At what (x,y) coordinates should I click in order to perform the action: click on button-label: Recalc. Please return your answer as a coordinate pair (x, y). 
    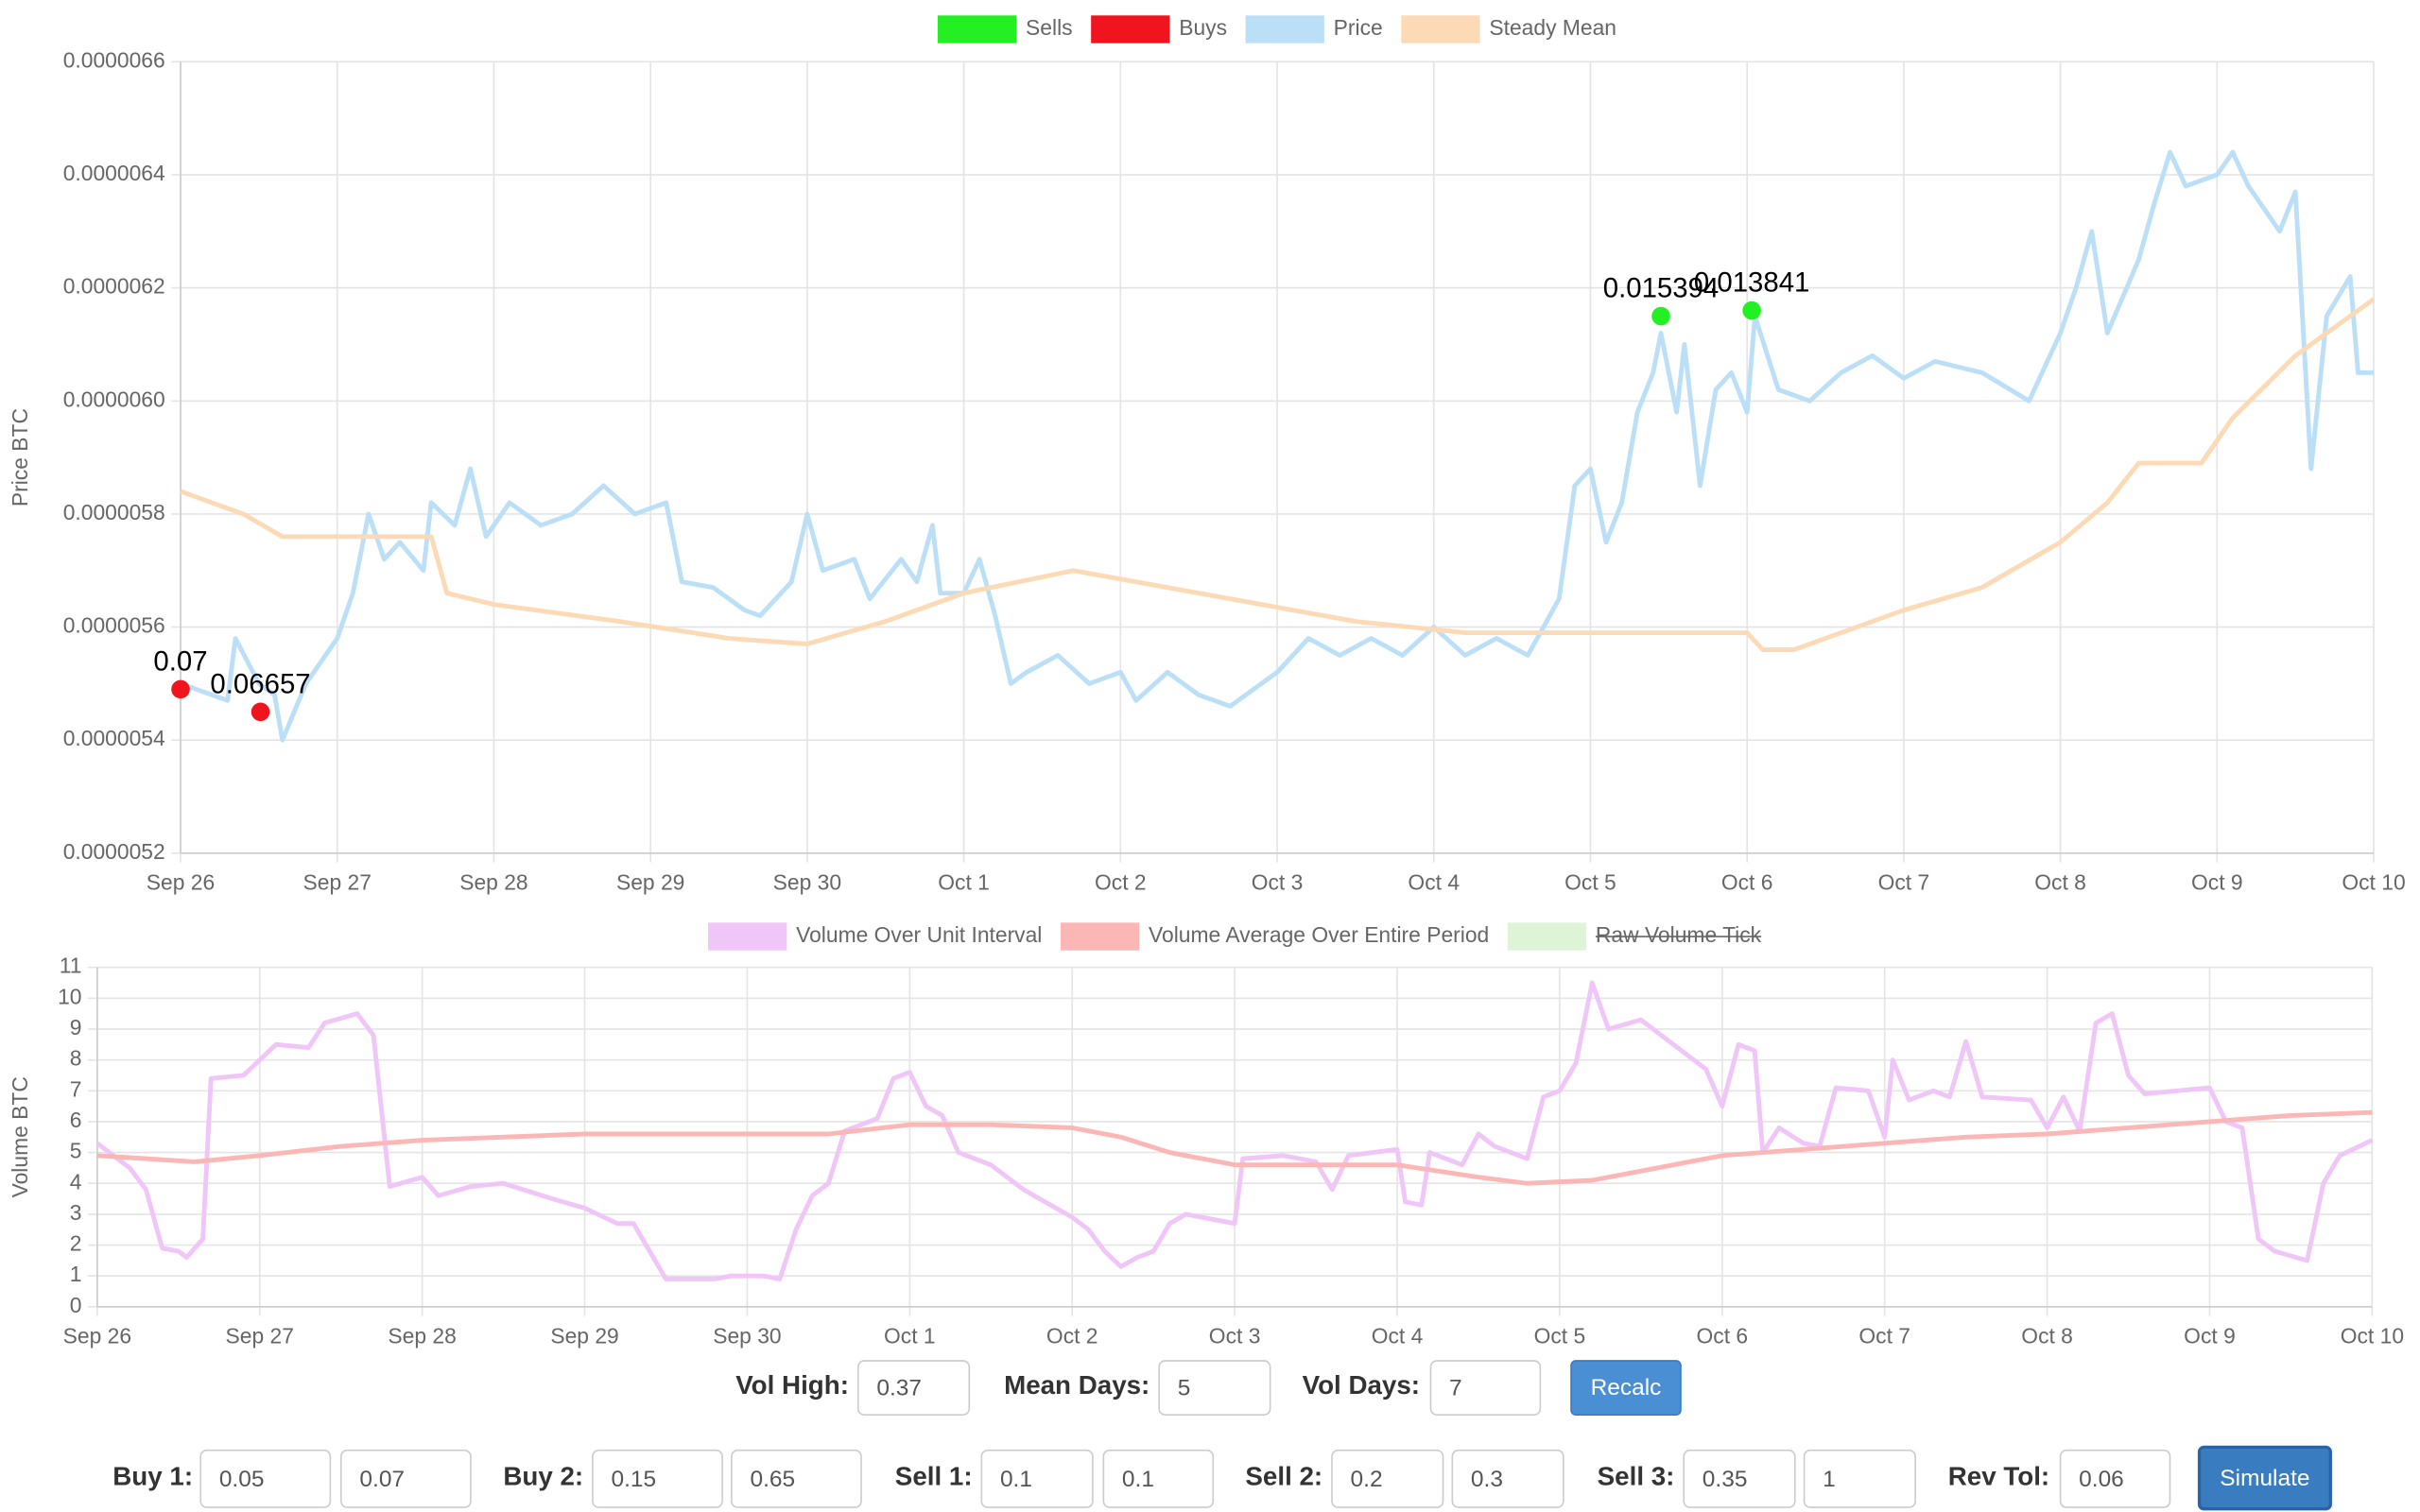
    Looking at the image, I should click on (1626, 1387).